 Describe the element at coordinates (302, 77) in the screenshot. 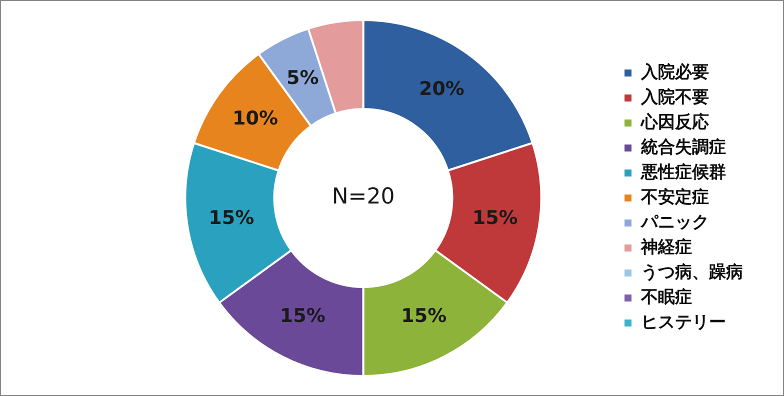

I see `data-label: 5%` at that location.